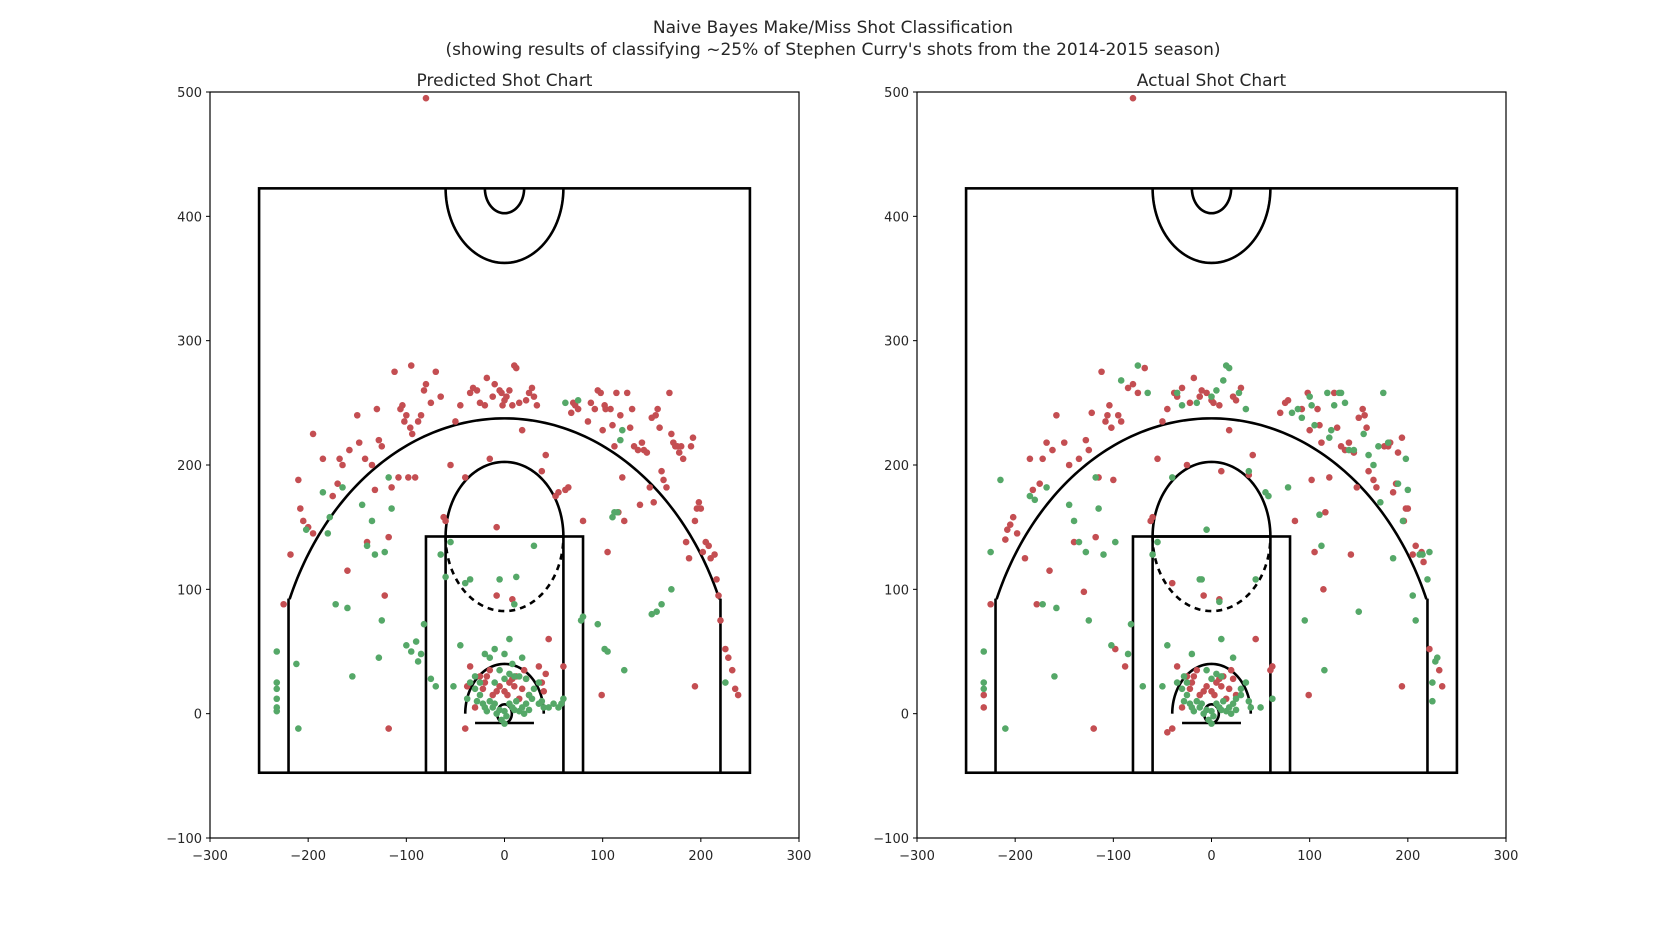  What do you see at coordinates (896, 466) in the screenshot?
I see `y-tick-label: 200` at bounding box center [896, 466].